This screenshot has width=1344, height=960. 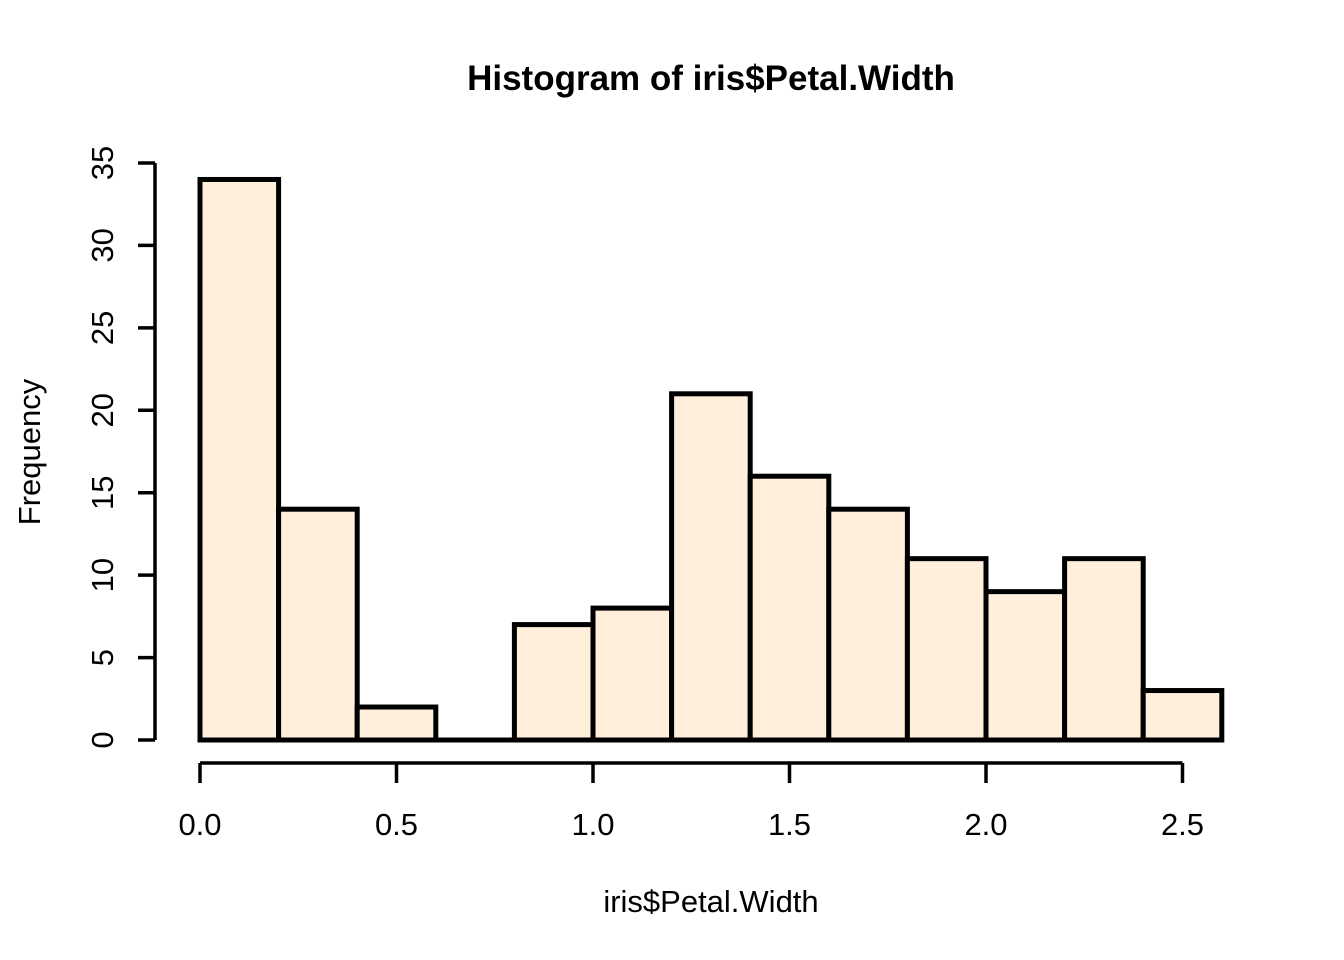 What do you see at coordinates (102, 657) in the screenshot?
I see `y-tick-label: 5` at bounding box center [102, 657].